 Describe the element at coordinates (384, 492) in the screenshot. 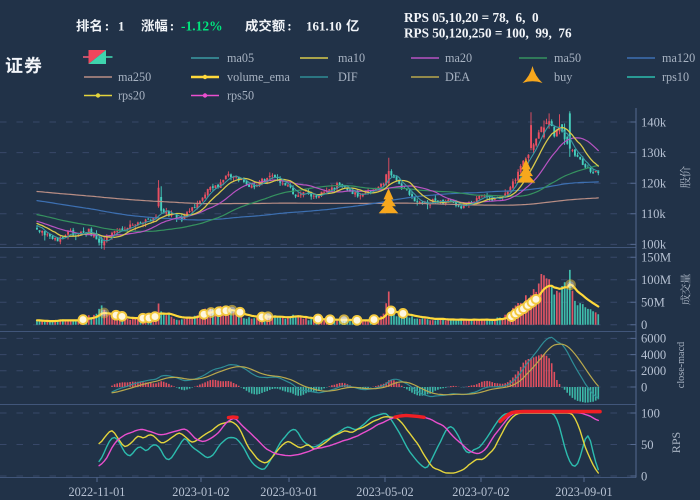

I see `svg-text: 2023-05-02` at that location.